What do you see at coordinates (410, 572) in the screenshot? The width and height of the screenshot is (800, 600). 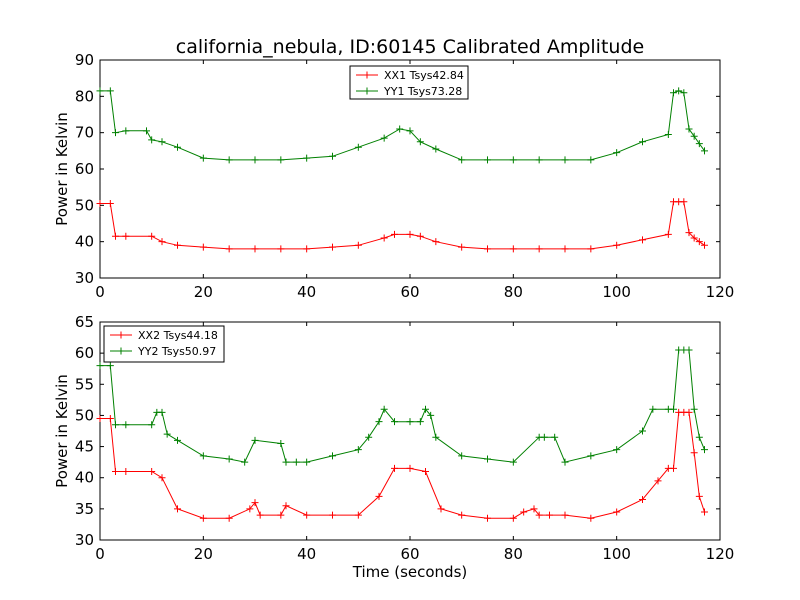 I see `x-axis-label: Time (seconds)` at bounding box center [410, 572].